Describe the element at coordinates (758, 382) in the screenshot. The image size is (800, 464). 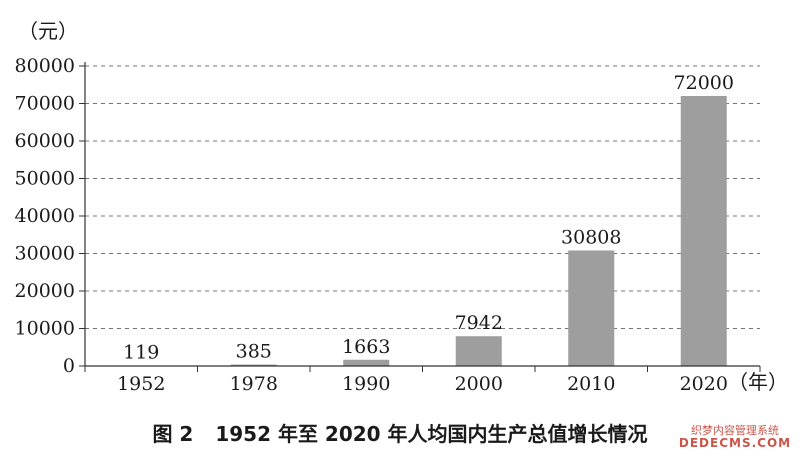
I see `x-axis-unit: （年）` at that location.